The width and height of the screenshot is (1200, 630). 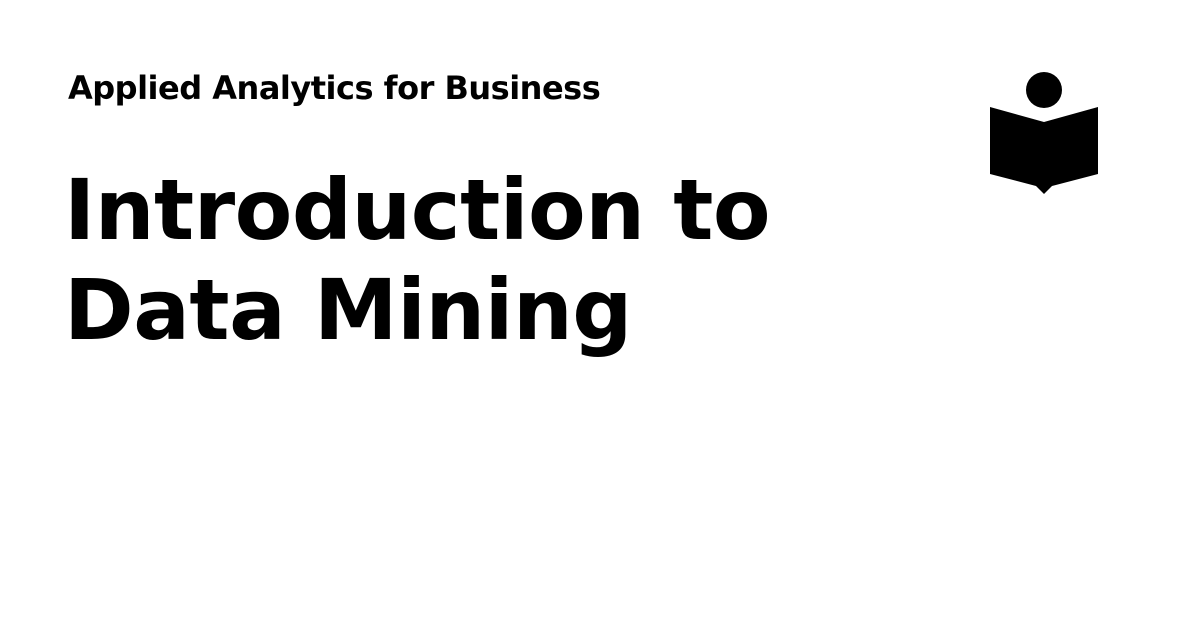 What do you see at coordinates (348, 310) in the screenshot?
I see `title-line-2: Data Mining` at bounding box center [348, 310].